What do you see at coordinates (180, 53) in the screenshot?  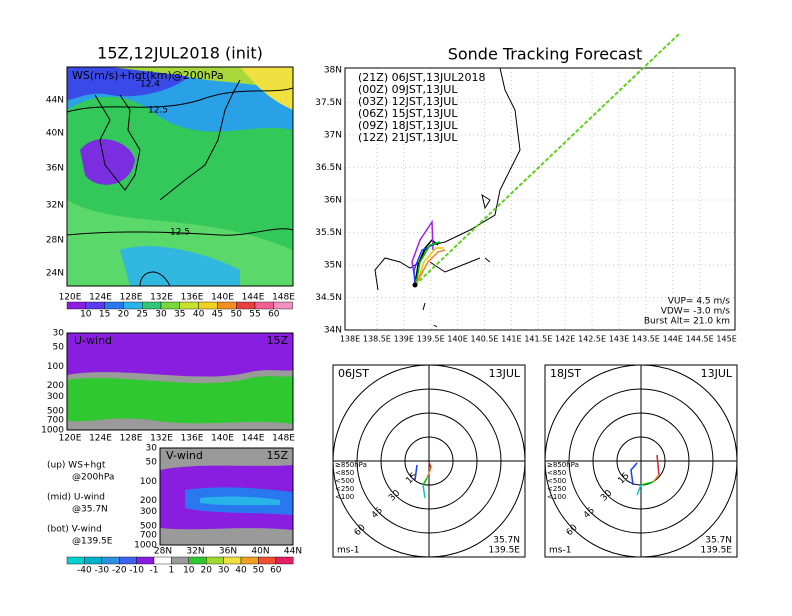 I see `panel-title: 15Z,12JUL2018 (init)` at bounding box center [180, 53].